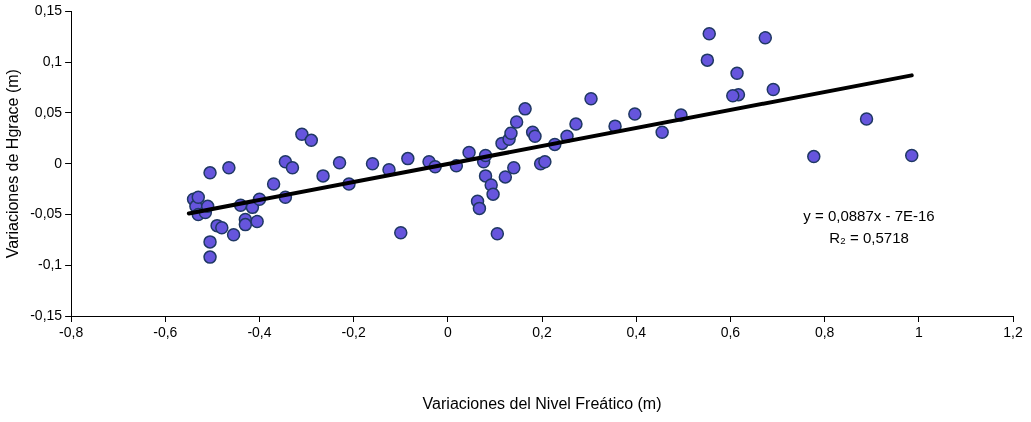  Describe the element at coordinates (46, 314) in the screenshot. I see `y-tick-label: -0,15` at that location.